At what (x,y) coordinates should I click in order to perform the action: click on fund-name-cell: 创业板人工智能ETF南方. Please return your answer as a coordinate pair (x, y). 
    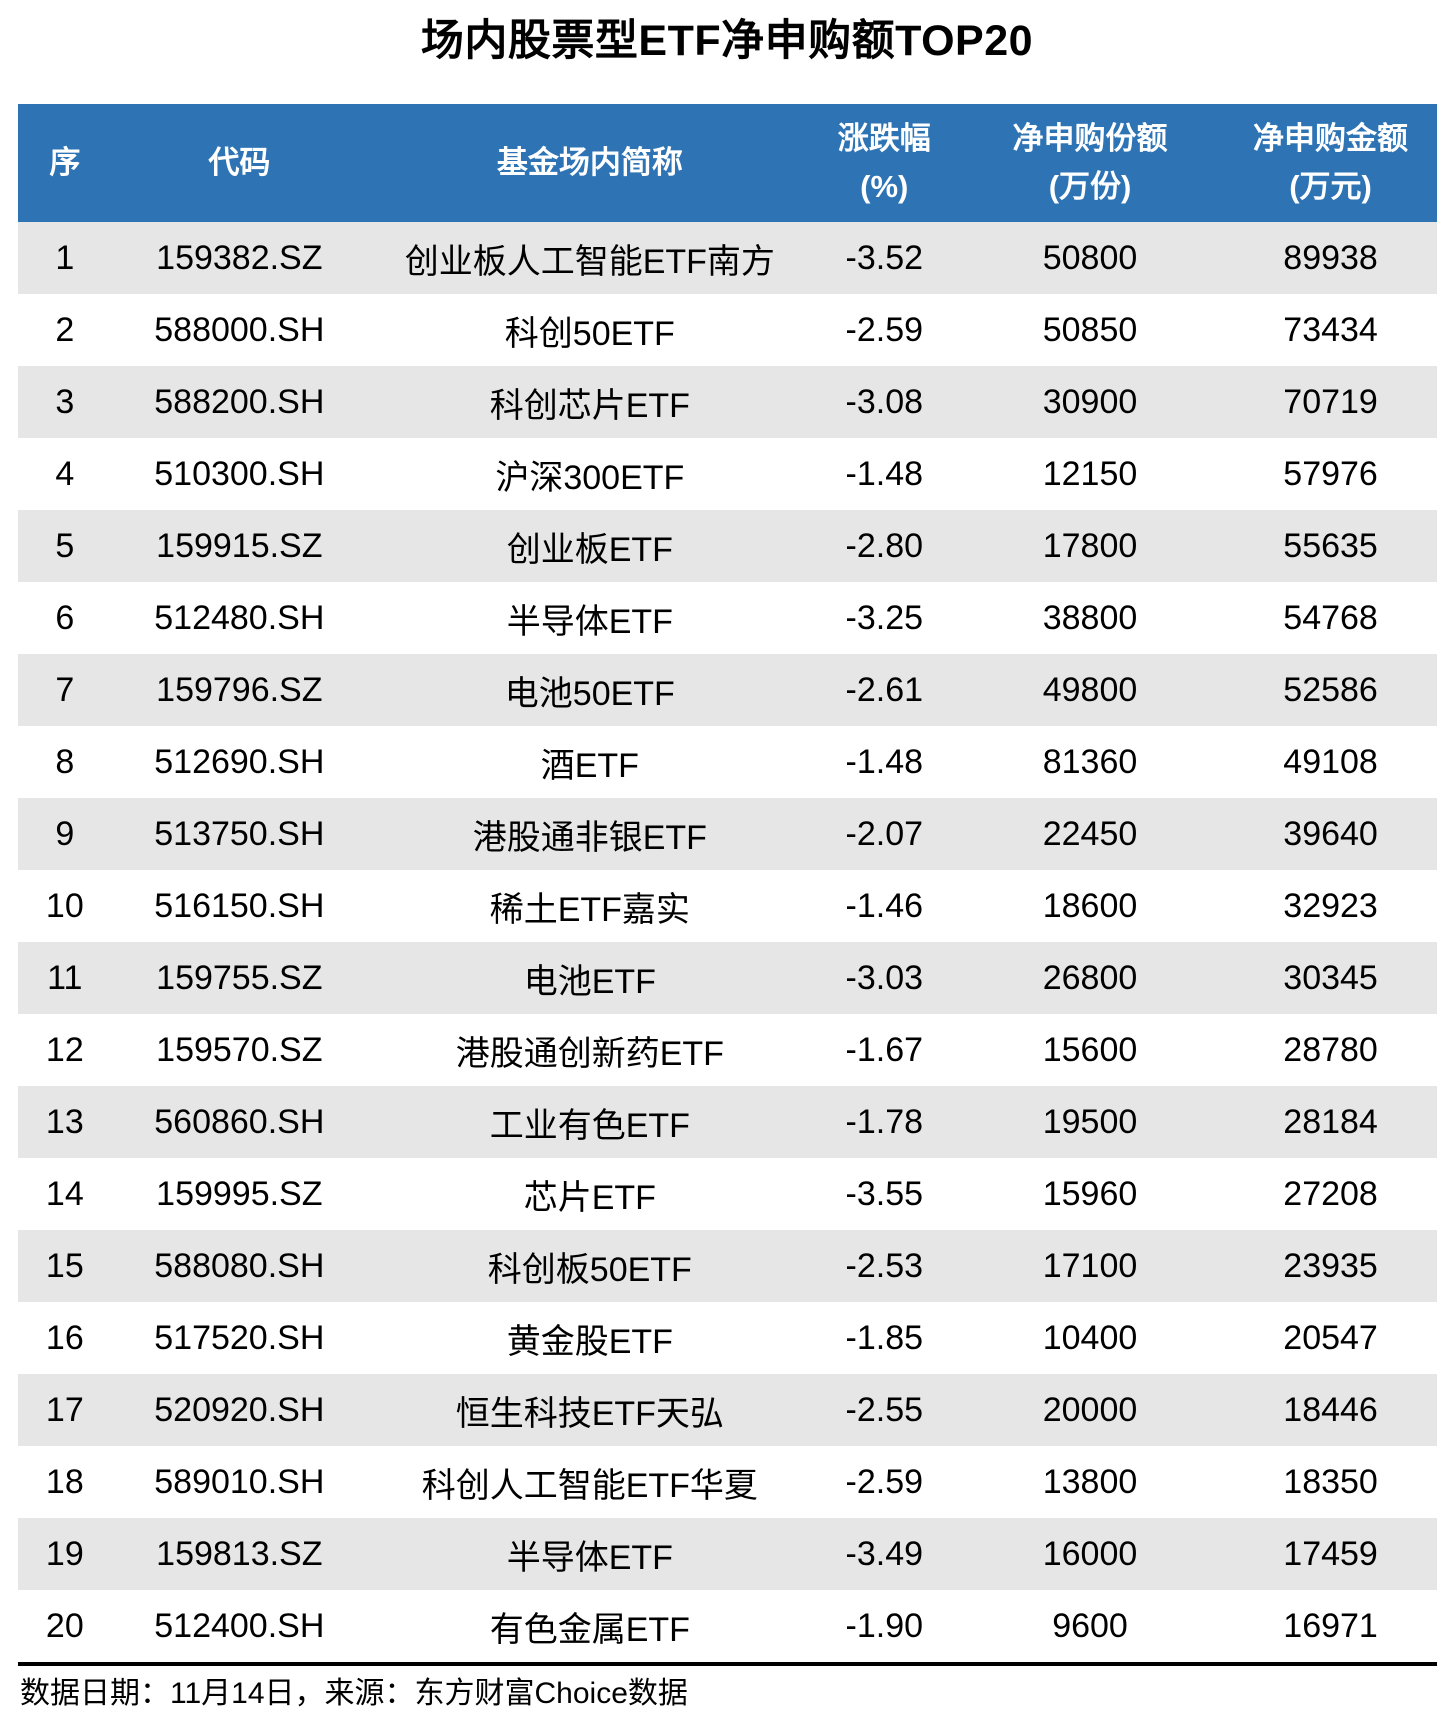
    Looking at the image, I should click on (589, 261).